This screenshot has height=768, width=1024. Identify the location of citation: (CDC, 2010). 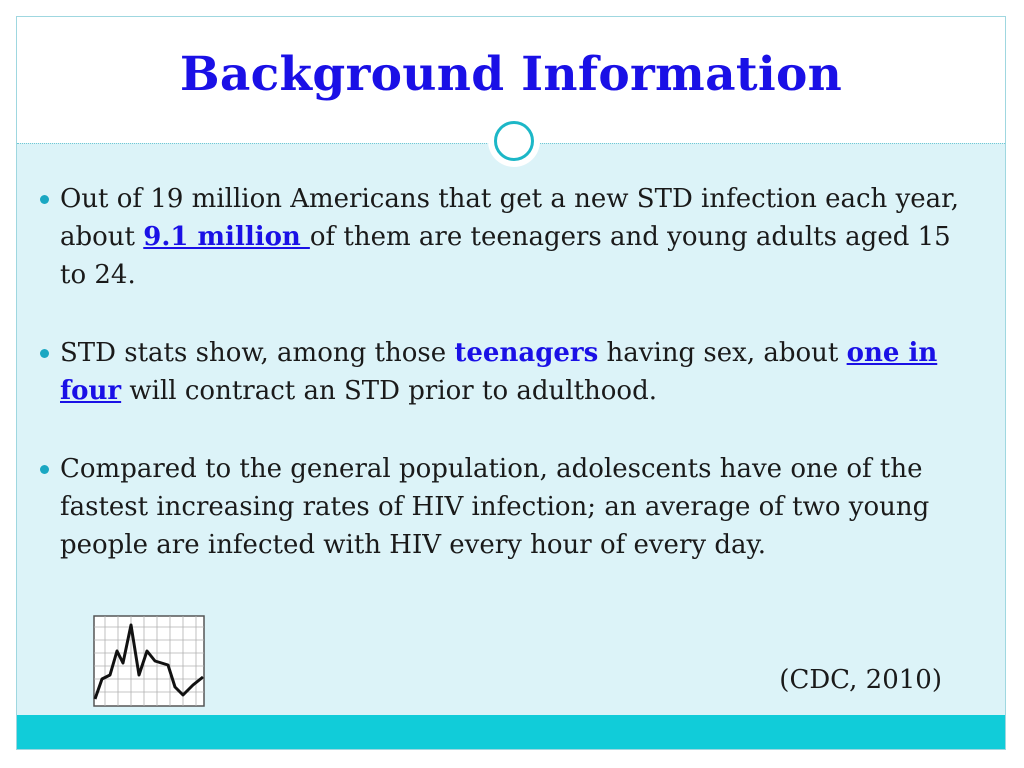
(860, 680).